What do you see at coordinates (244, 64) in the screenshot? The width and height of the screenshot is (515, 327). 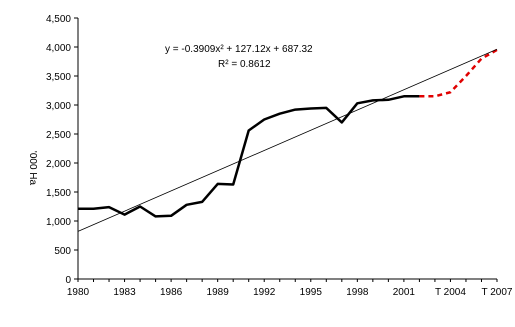 I see `r-squared-label: R² = 0.8612` at bounding box center [244, 64].